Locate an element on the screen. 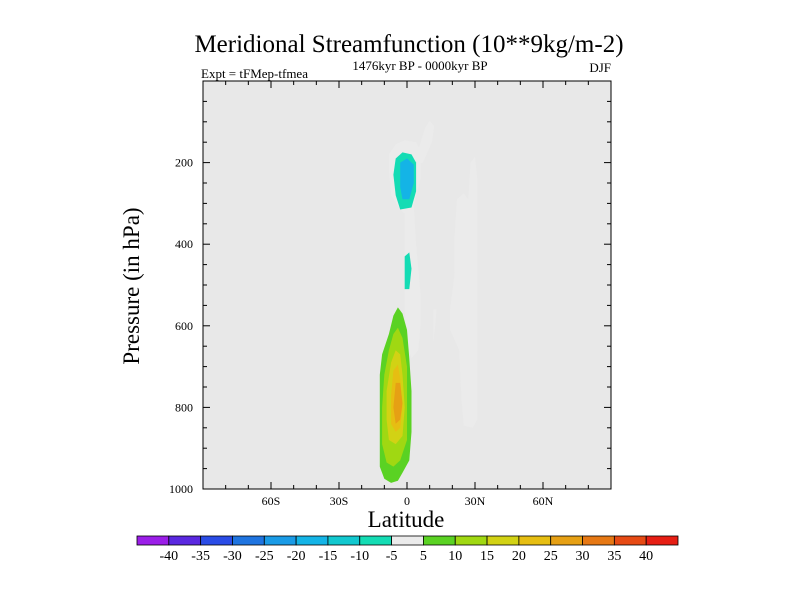 Image resolution: width=800 pixels, height=600 pixels. contour-fills is located at coordinates (428, 301).